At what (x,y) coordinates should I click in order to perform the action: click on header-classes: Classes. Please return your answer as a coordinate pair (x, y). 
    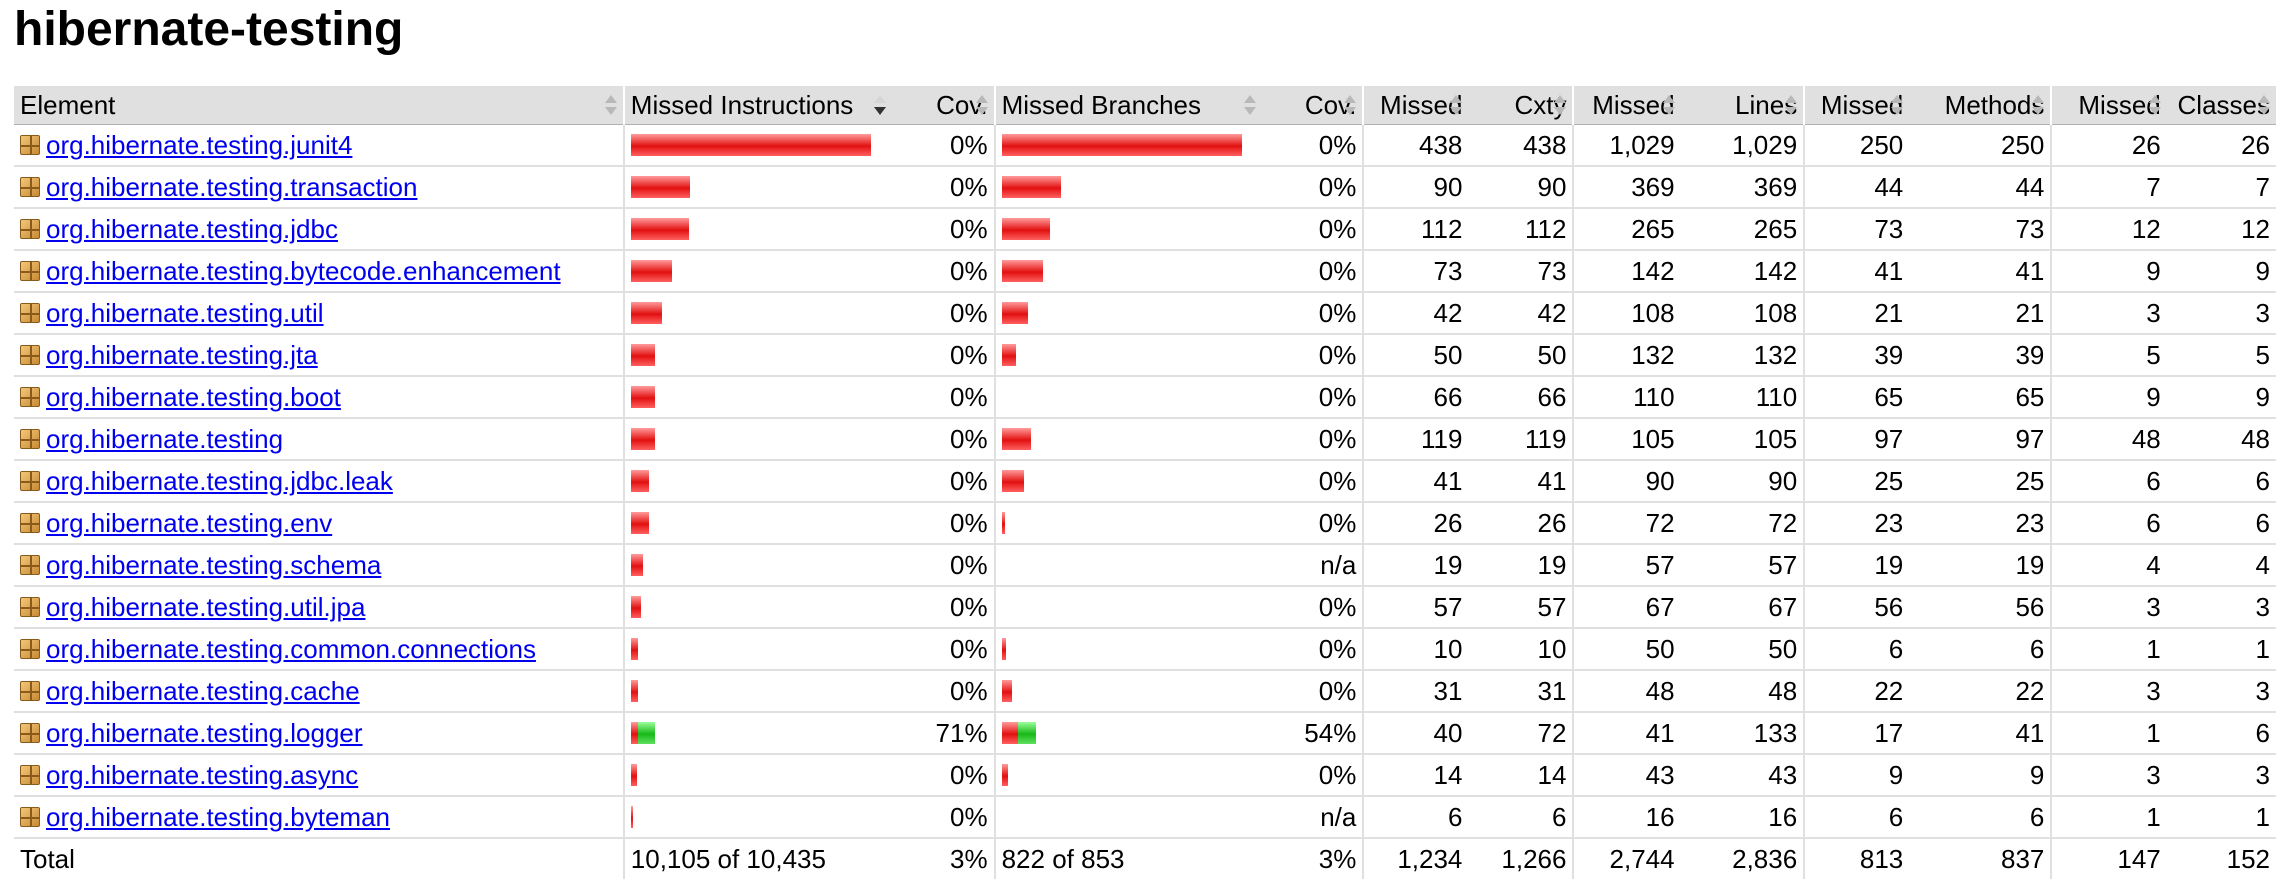
    Looking at the image, I should click on (2221, 105).